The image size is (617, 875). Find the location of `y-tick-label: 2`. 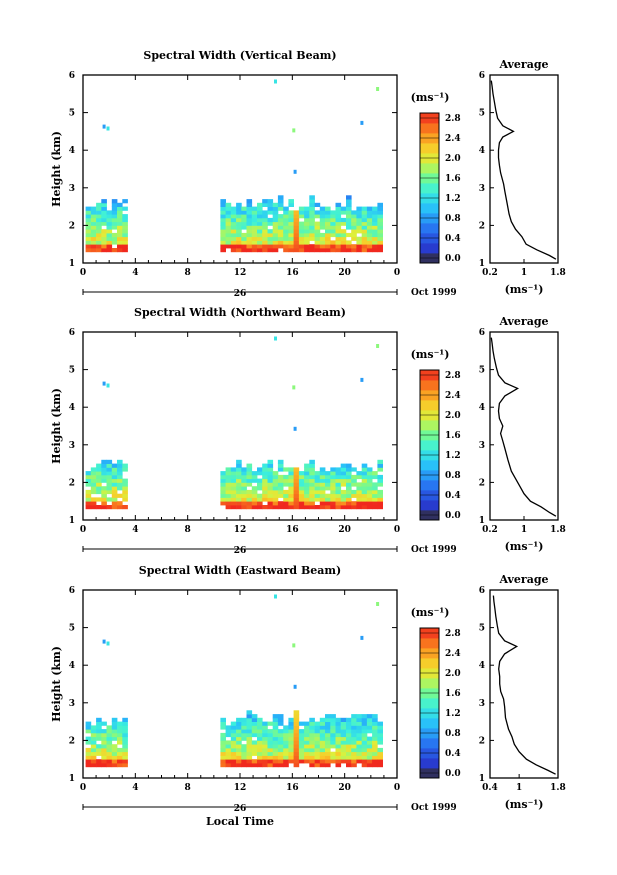

y-tick-label: 2 is located at coordinates (72, 741).